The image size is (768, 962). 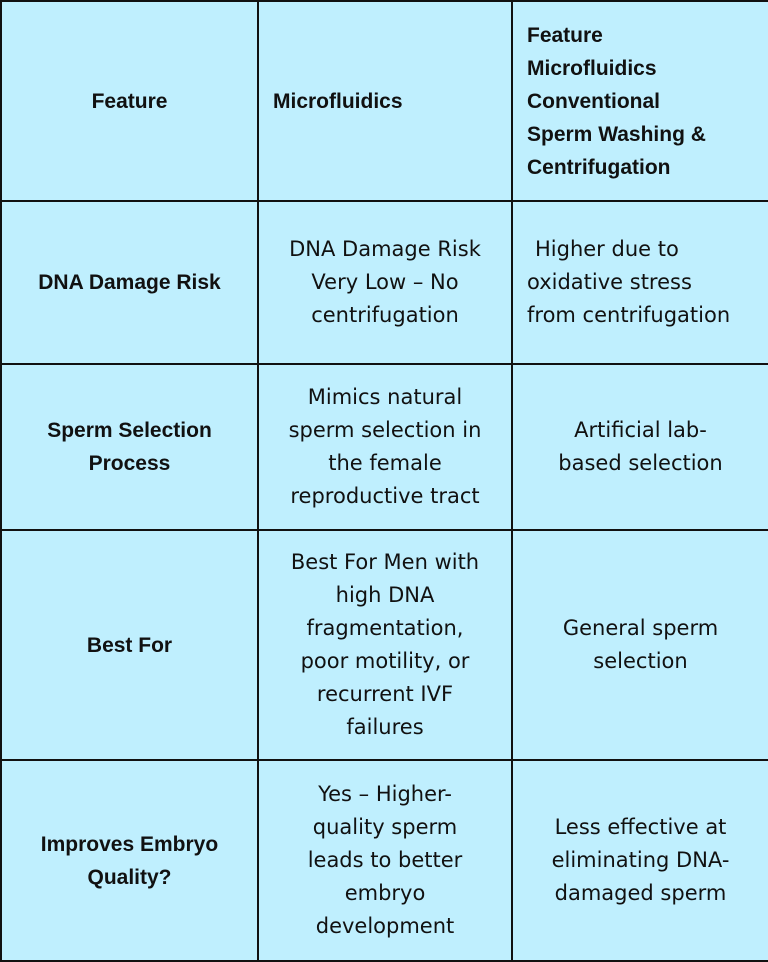 What do you see at coordinates (594, 101) in the screenshot?
I see `header-conventional-line: Conventional` at bounding box center [594, 101].